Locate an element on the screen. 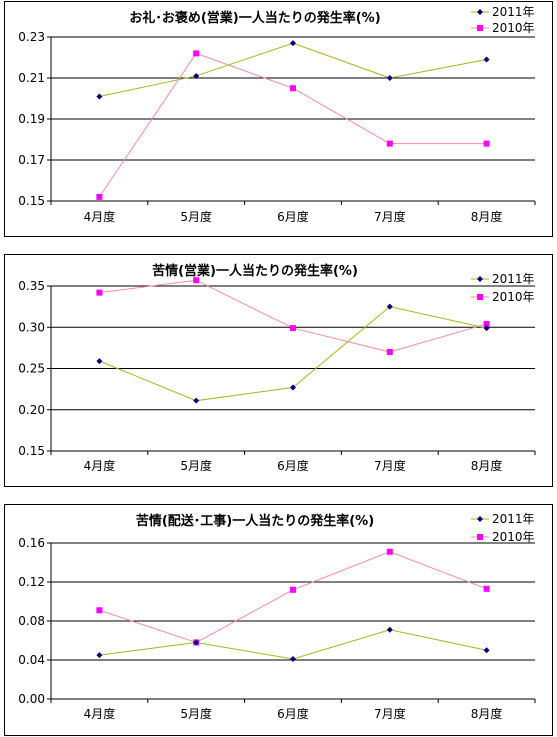 The image size is (557, 737). y-tick-label: 0.00 is located at coordinates (31, 699).